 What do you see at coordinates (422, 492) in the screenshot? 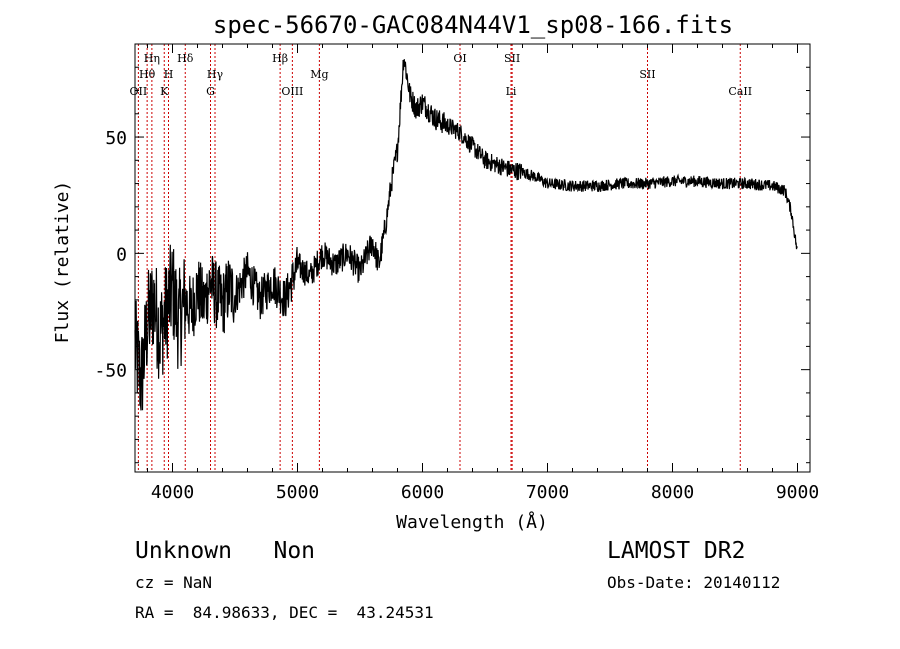
I see `x-tick-label: 6000` at bounding box center [422, 492].